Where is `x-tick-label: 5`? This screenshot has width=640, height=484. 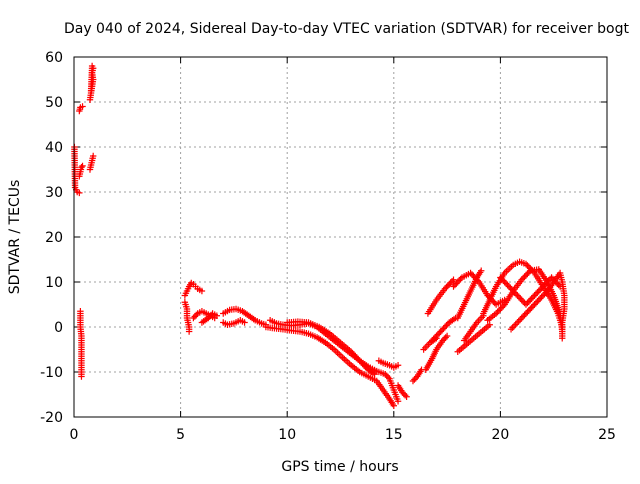 x-tick-label: 5 is located at coordinates (180, 435).